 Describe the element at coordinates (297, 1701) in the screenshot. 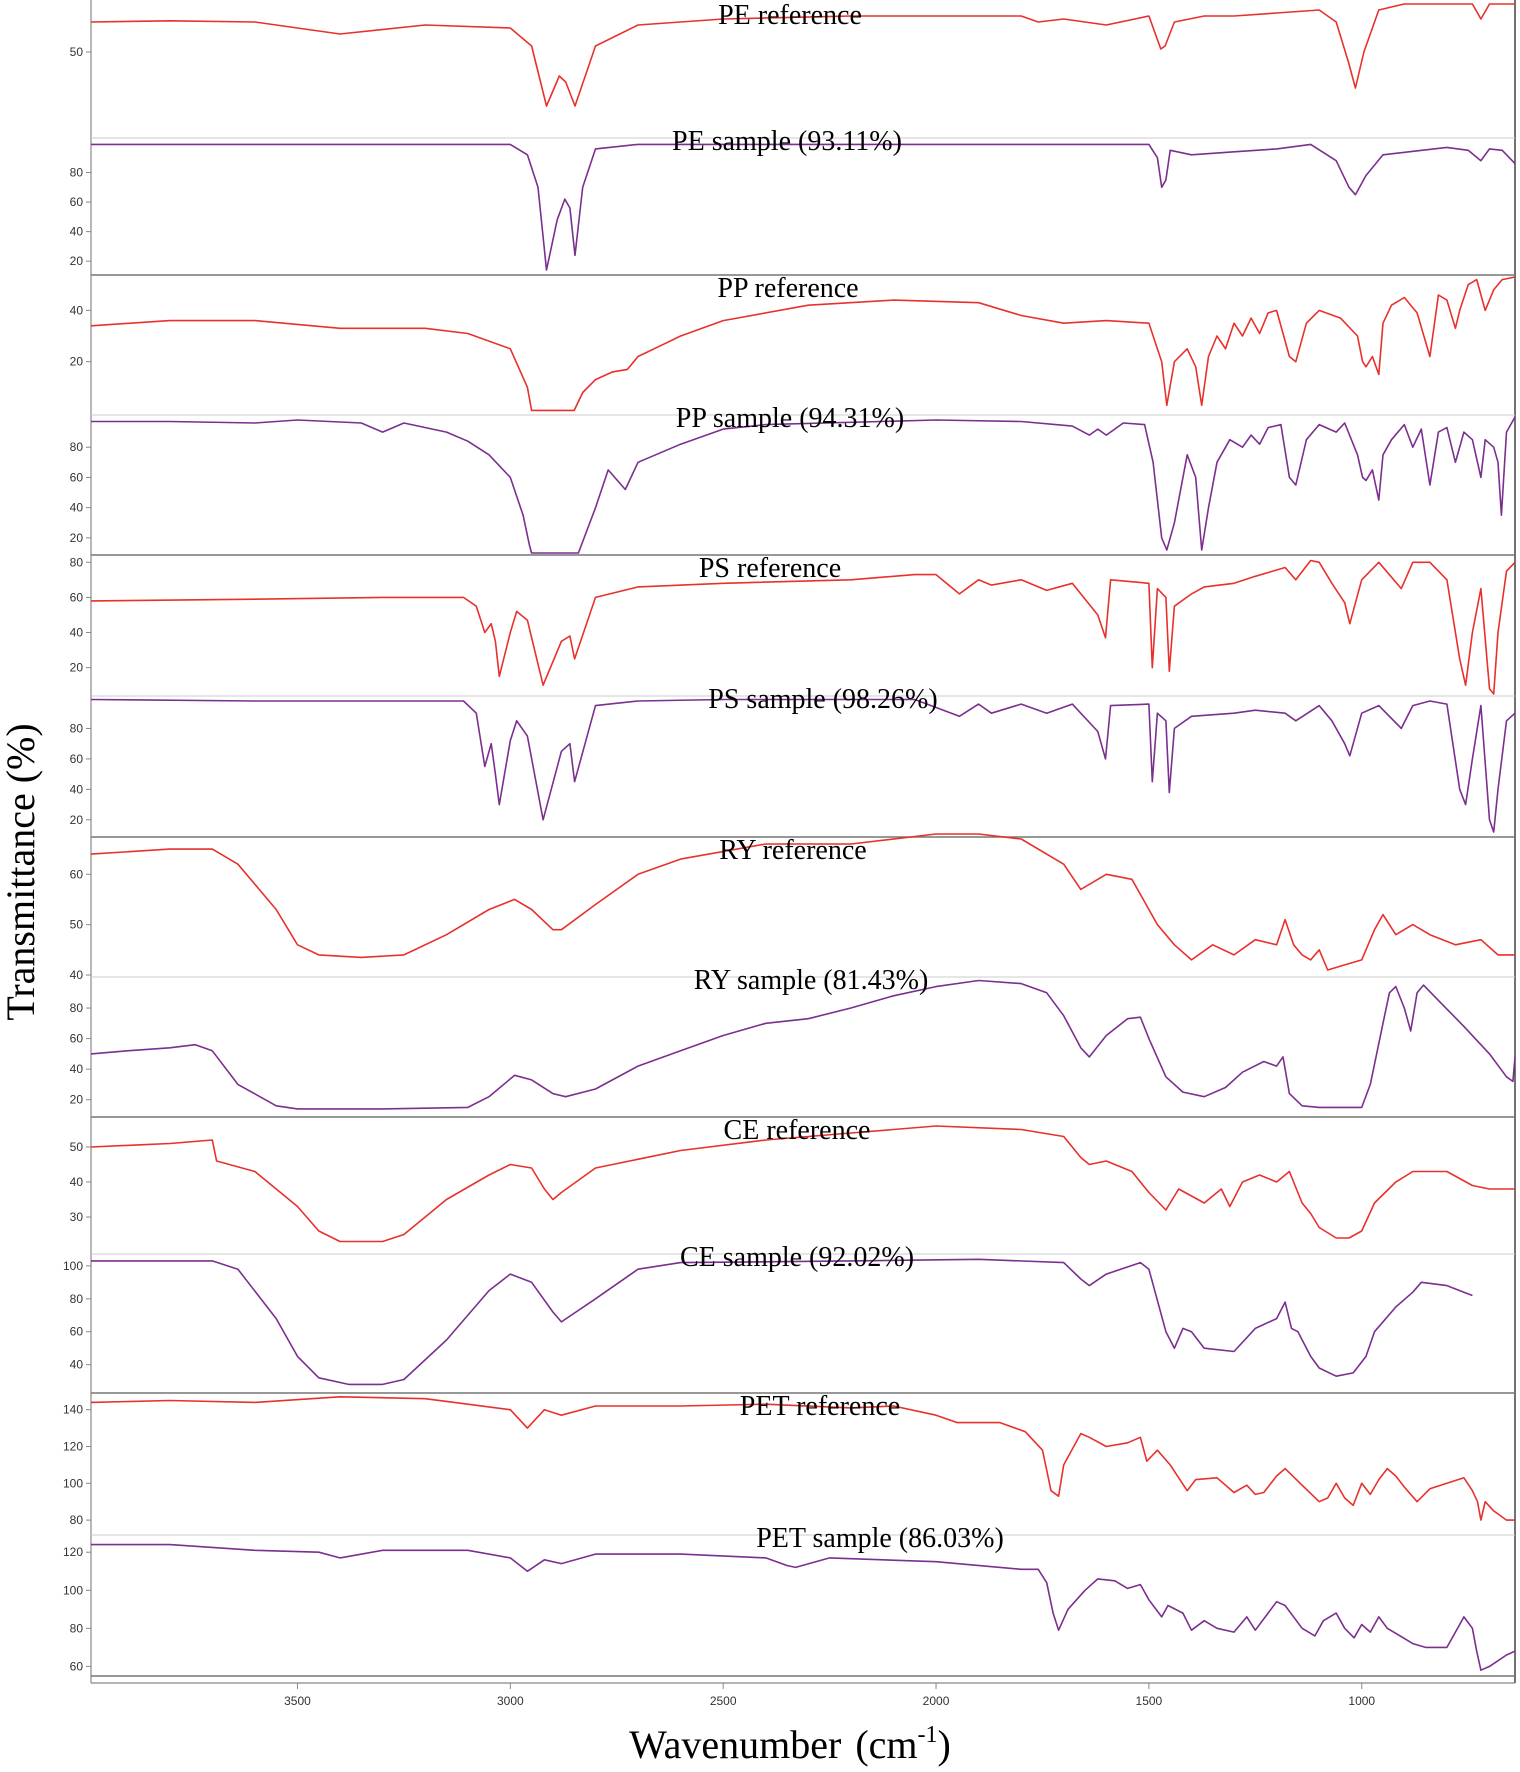

I see `x-tick-label: 3500` at that location.